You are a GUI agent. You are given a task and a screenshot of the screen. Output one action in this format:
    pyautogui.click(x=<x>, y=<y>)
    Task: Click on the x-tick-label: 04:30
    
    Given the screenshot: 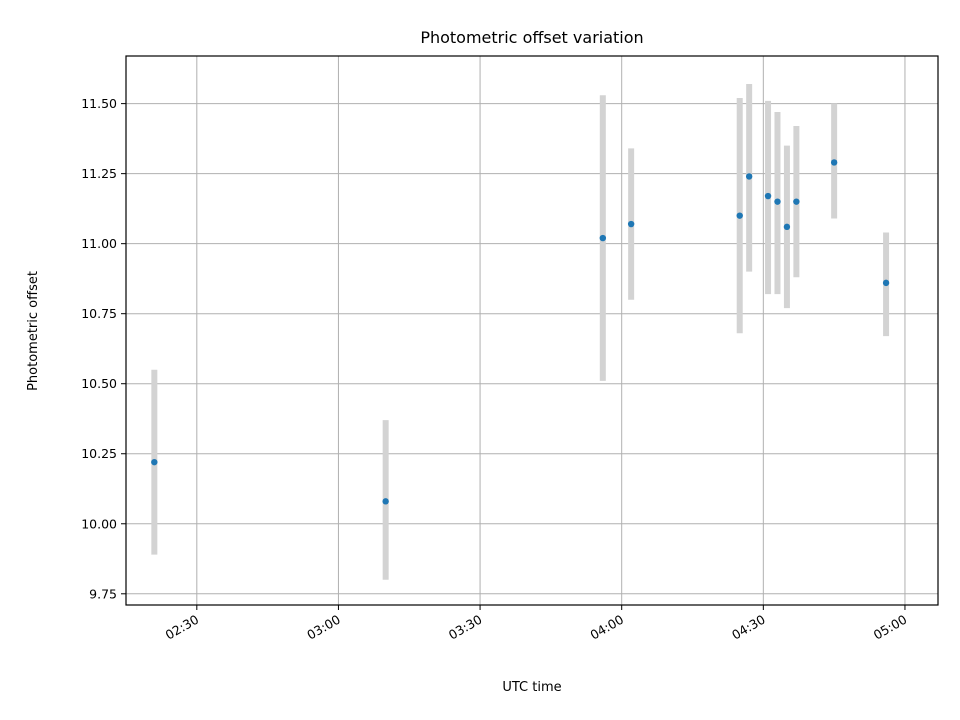 What is the action you would take?
    pyautogui.click(x=748, y=627)
    